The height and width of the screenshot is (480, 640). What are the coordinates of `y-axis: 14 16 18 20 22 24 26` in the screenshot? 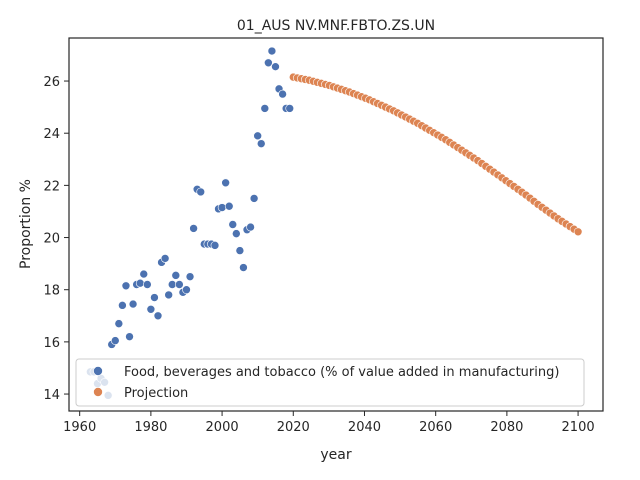 It's located at (56, 239).